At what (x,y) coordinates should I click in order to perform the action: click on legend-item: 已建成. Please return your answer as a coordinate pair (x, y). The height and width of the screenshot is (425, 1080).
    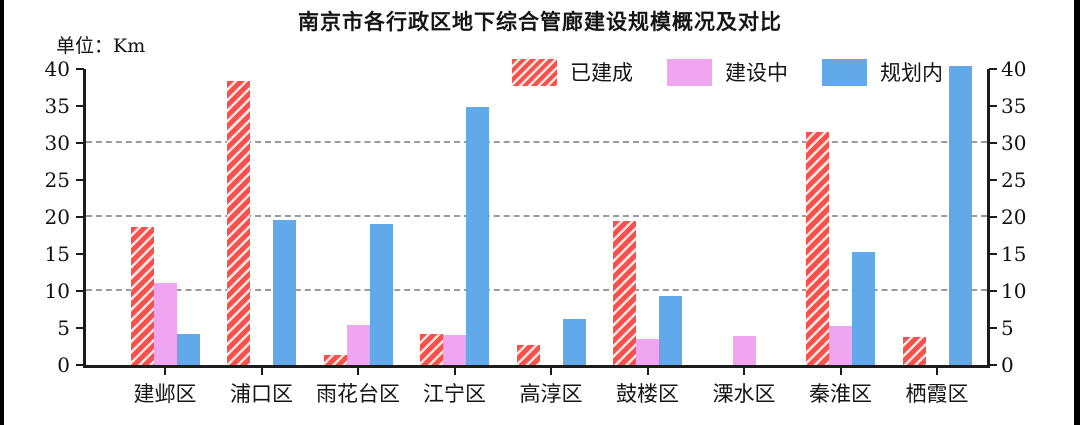
    Looking at the image, I should click on (572, 72).